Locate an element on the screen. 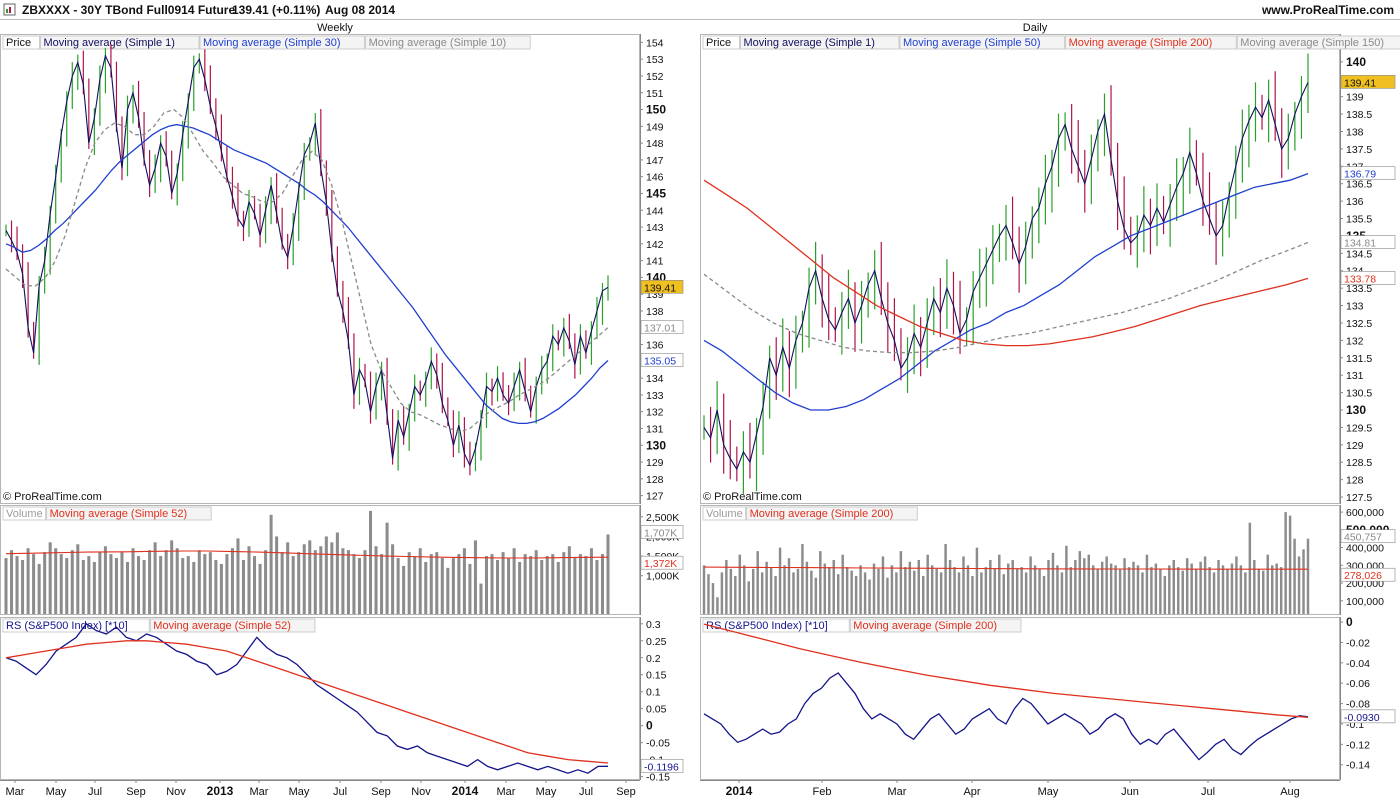 The width and height of the screenshot is (1400, 805). rs-2-legend-0: RS (S&P500 Index) [*10] is located at coordinates (67, 626).